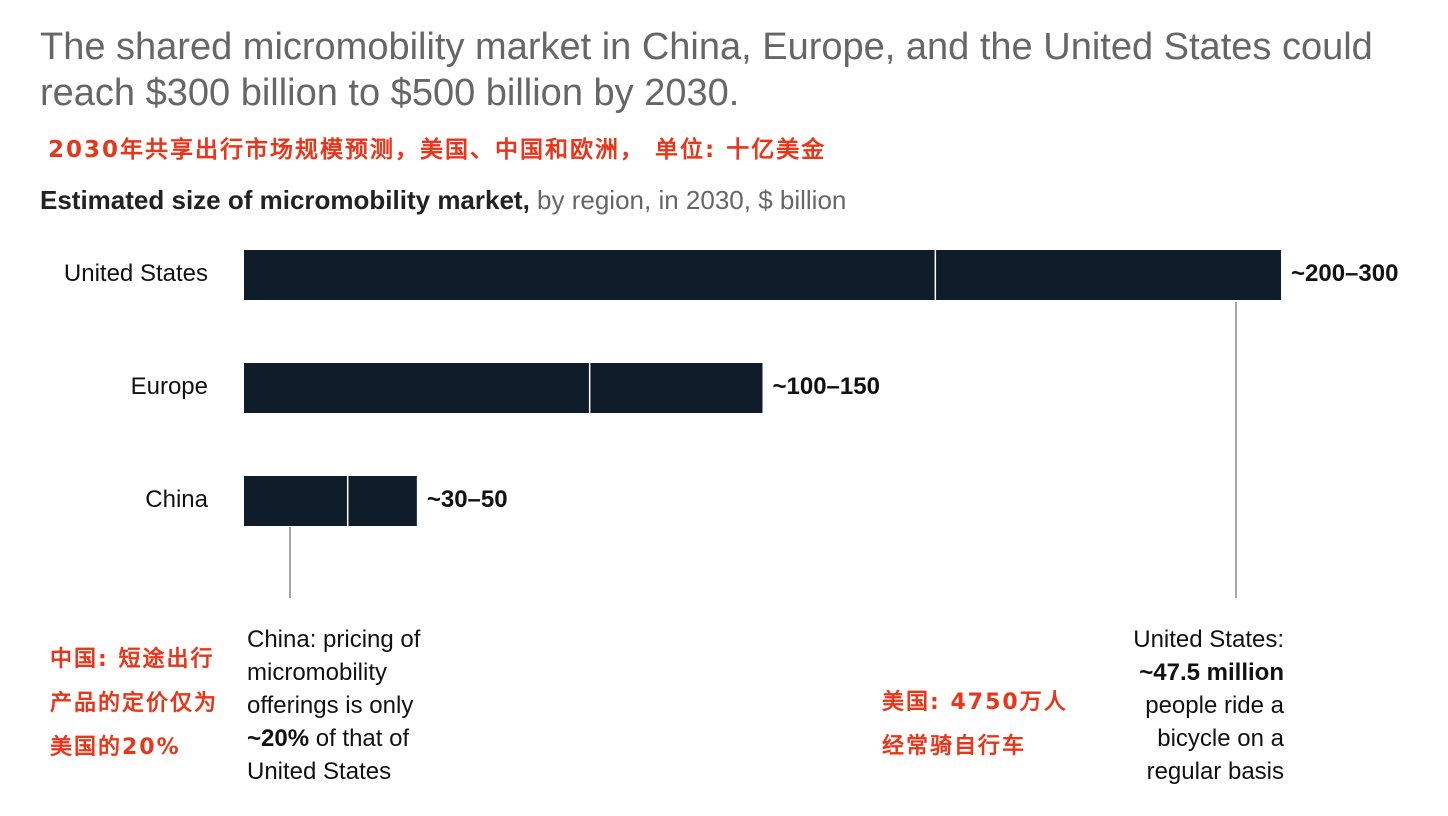  Describe the element at coordinates (467, 499) in the screenshot. I see `value-label-china: ~30–50` at that location.